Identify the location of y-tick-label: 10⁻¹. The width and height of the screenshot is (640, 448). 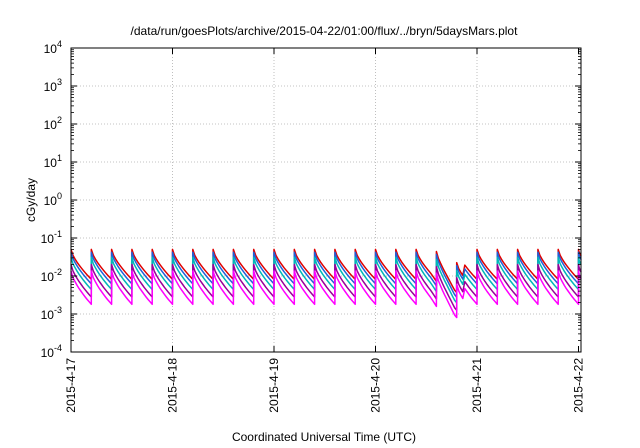
(51, 237).